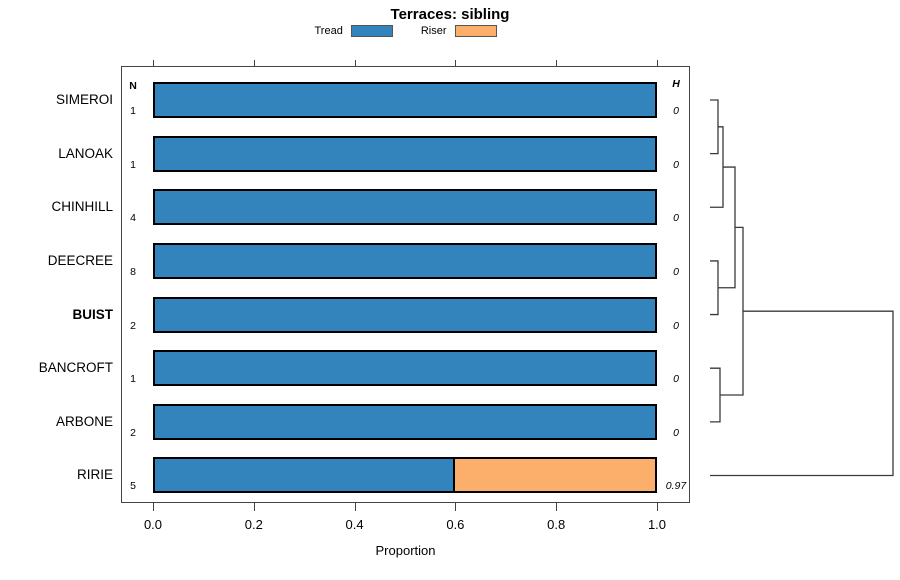  Describe the element at coordinates (354, 524) in the screenshot. I see `x-axis-tick-label: 0.4` at that location.